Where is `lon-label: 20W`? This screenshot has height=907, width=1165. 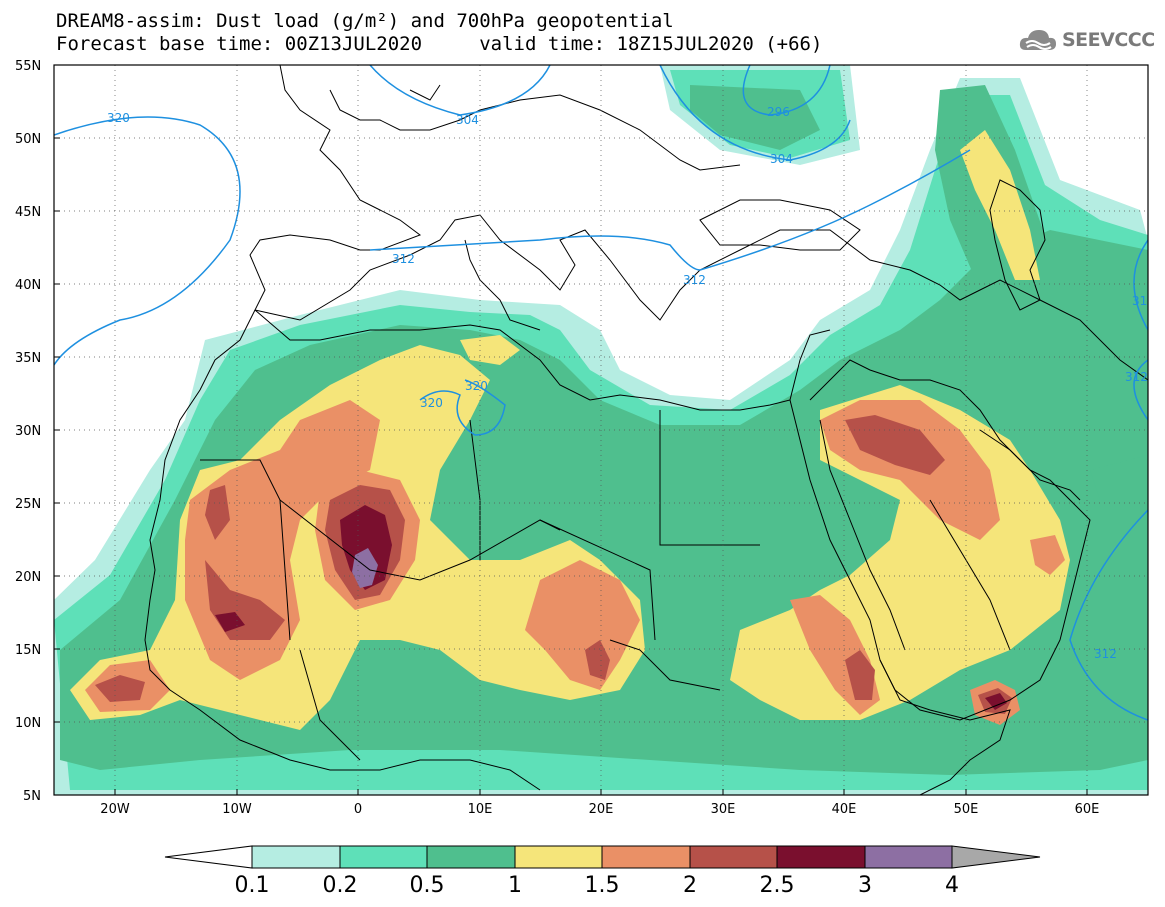 lon-label: 20W is located at coordinates (115, 809).